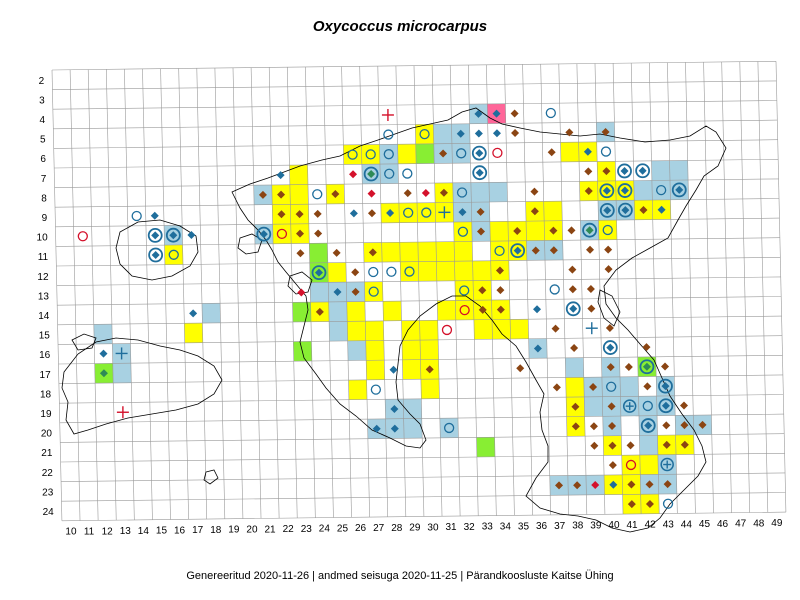 This screenshot has height=600, width=800. What do you see at coordinates (629, 406) in the screenshot?
I see `ring-cross-marker-inner` at bounding box center [629, 406].